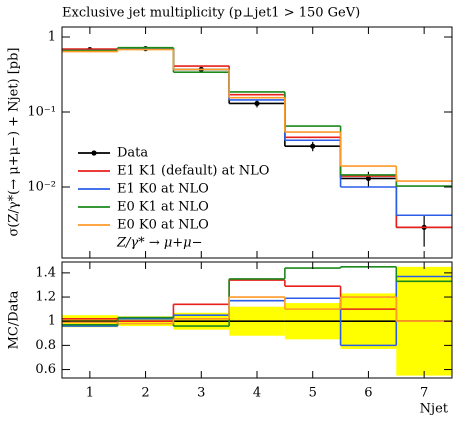  Describe the element at coordinates (163, 225) in the screenshot. I see `legend-label: E0 K0 at NLO` at that location.